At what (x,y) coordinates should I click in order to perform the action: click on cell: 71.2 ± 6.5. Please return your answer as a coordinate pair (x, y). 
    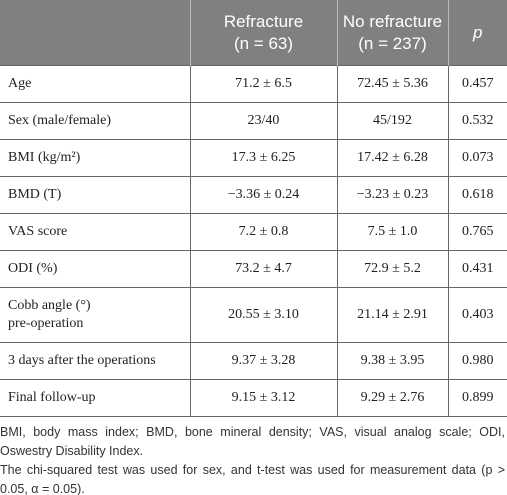
    Looking at the image, I should click on (263, 84).